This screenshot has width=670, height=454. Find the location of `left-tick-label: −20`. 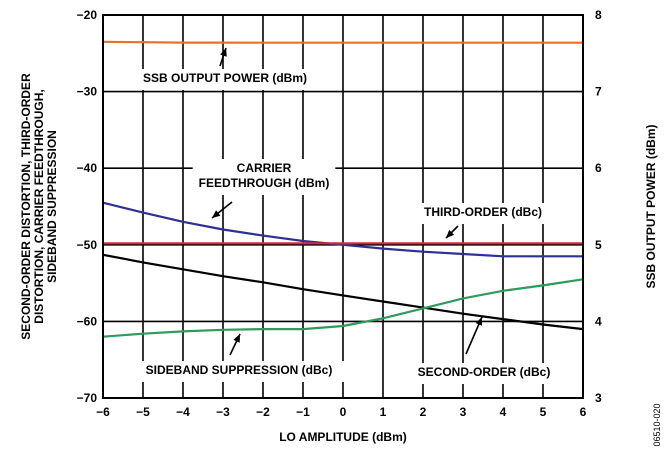

left-tick-label: −20 is located at coordinates (87, 15).